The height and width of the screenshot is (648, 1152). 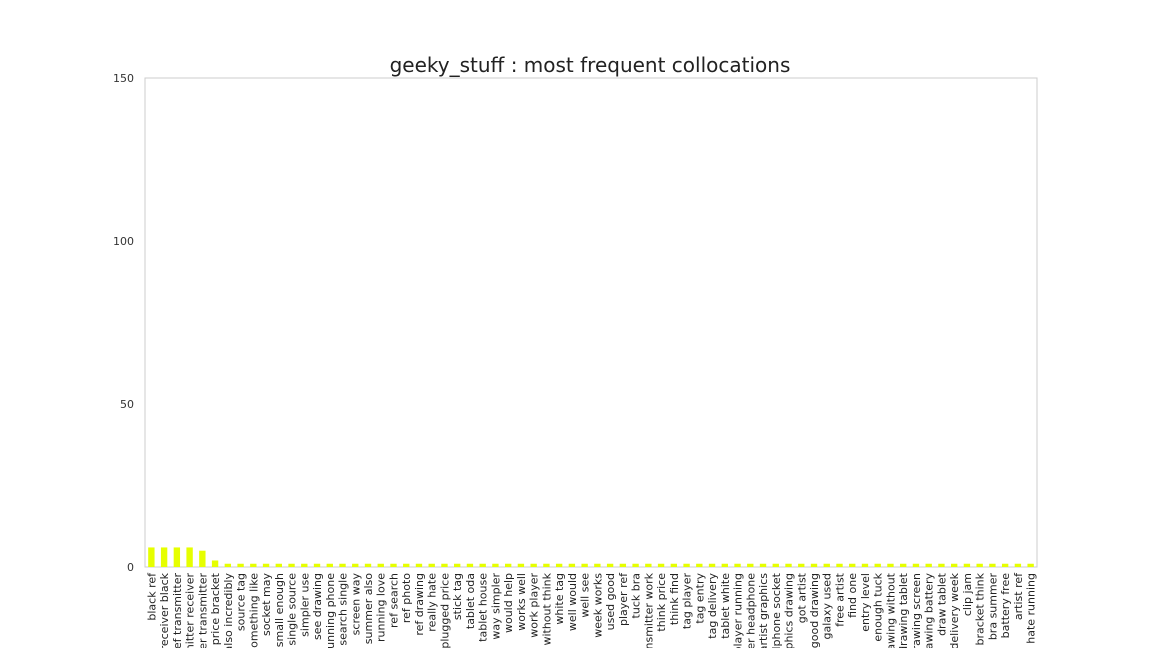 What do you see at coordinates (980, 608) in the screenshot?
I see `x-tick-label: bracket think` at bounding box center [980, 608].